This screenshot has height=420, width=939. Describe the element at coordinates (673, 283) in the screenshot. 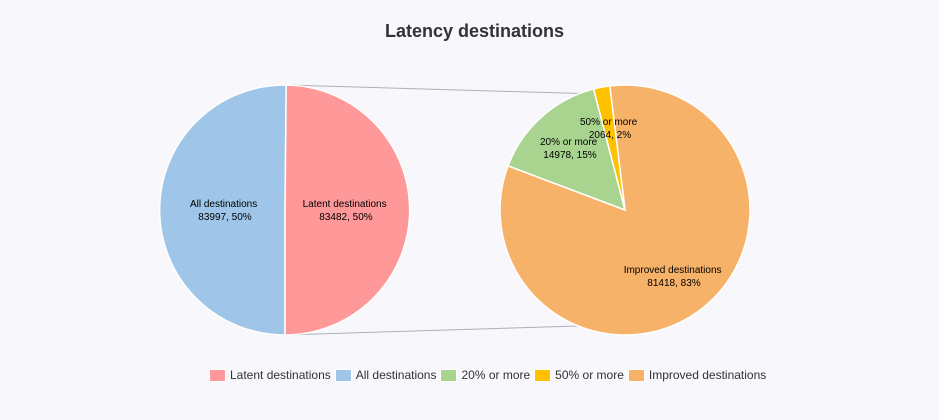

I see `label-improved-destinations-value: 81418, 83%` at that location.